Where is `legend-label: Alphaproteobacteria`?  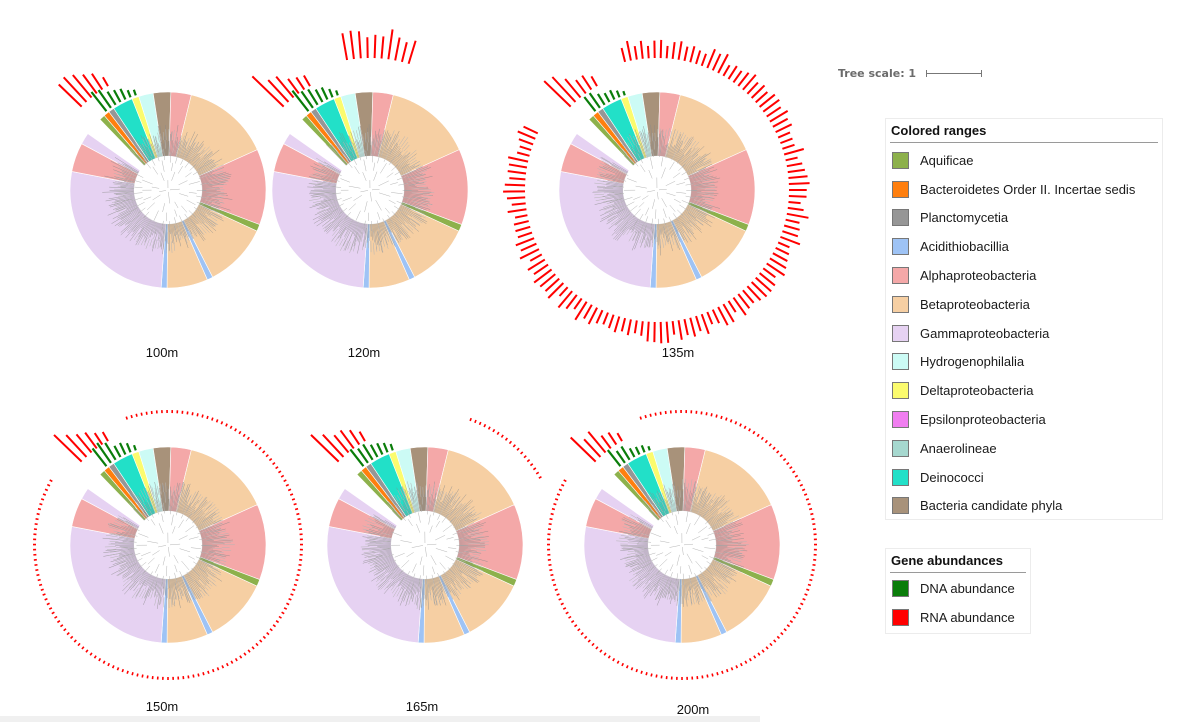
legend-label: Alphaproteobacteria is located at coordinates (978, 276).